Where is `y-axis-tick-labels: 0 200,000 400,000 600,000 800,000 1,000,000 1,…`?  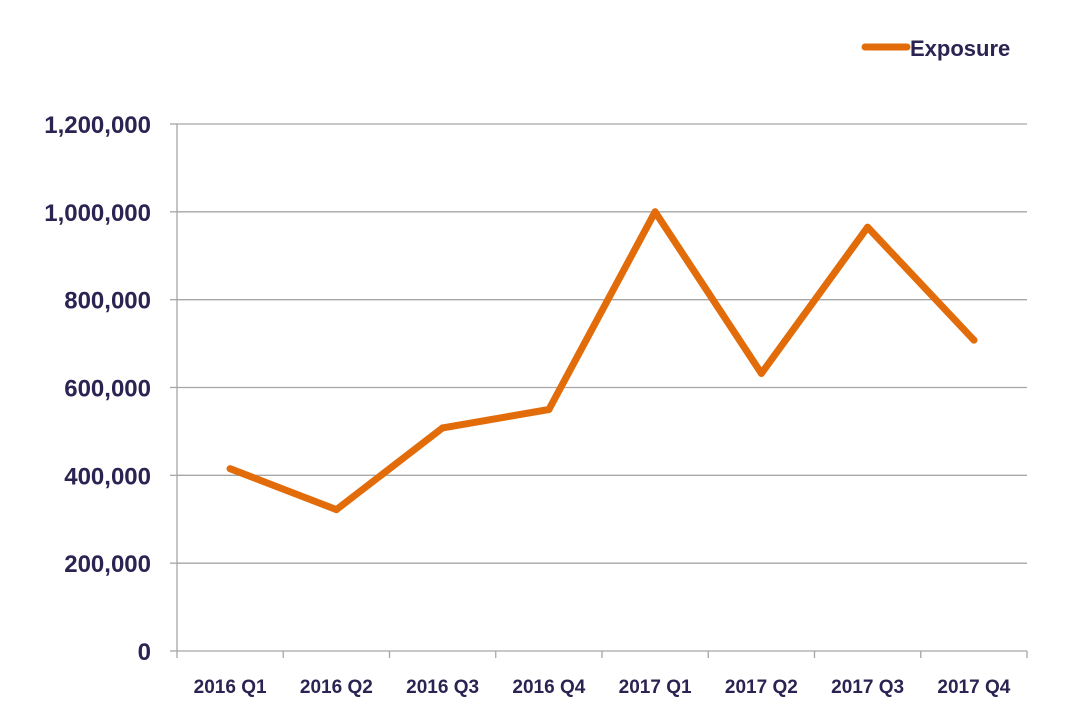
y-axis-tick-labels: 0 200,000 400,000 600,000 800,000 1,000,000 1,… is located at coordinates (97, 389).